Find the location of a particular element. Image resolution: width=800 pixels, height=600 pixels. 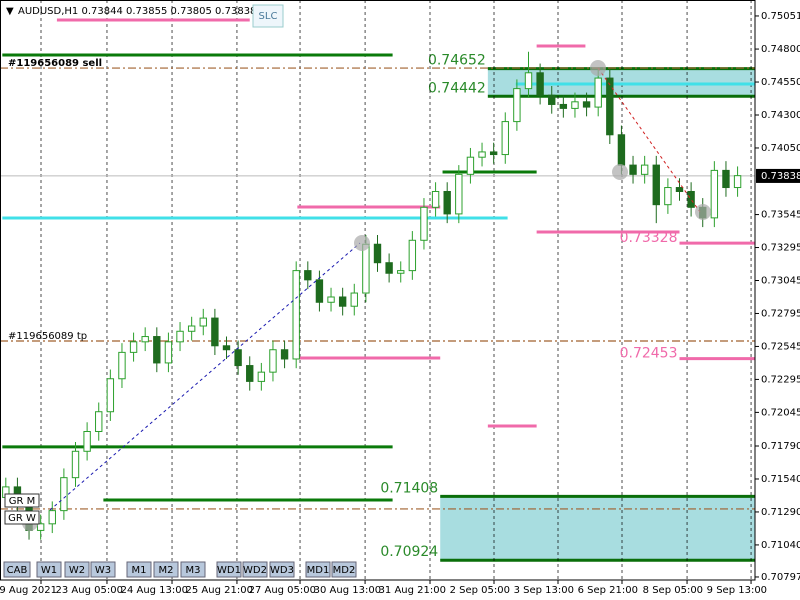

timeframe-label: W2 is located at coordinates (77, 570).